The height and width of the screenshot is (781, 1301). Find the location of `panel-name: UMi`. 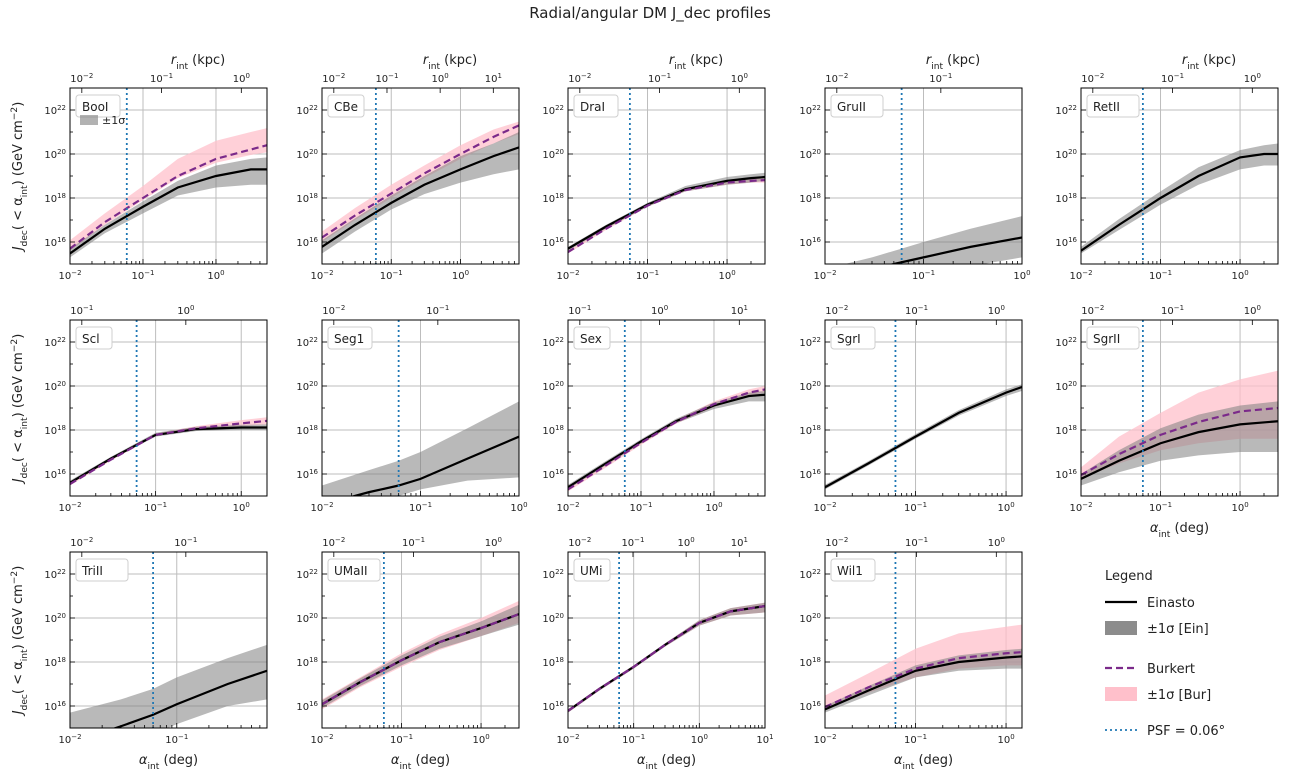

panel-name: UMi is located at coordinates (591, 571).